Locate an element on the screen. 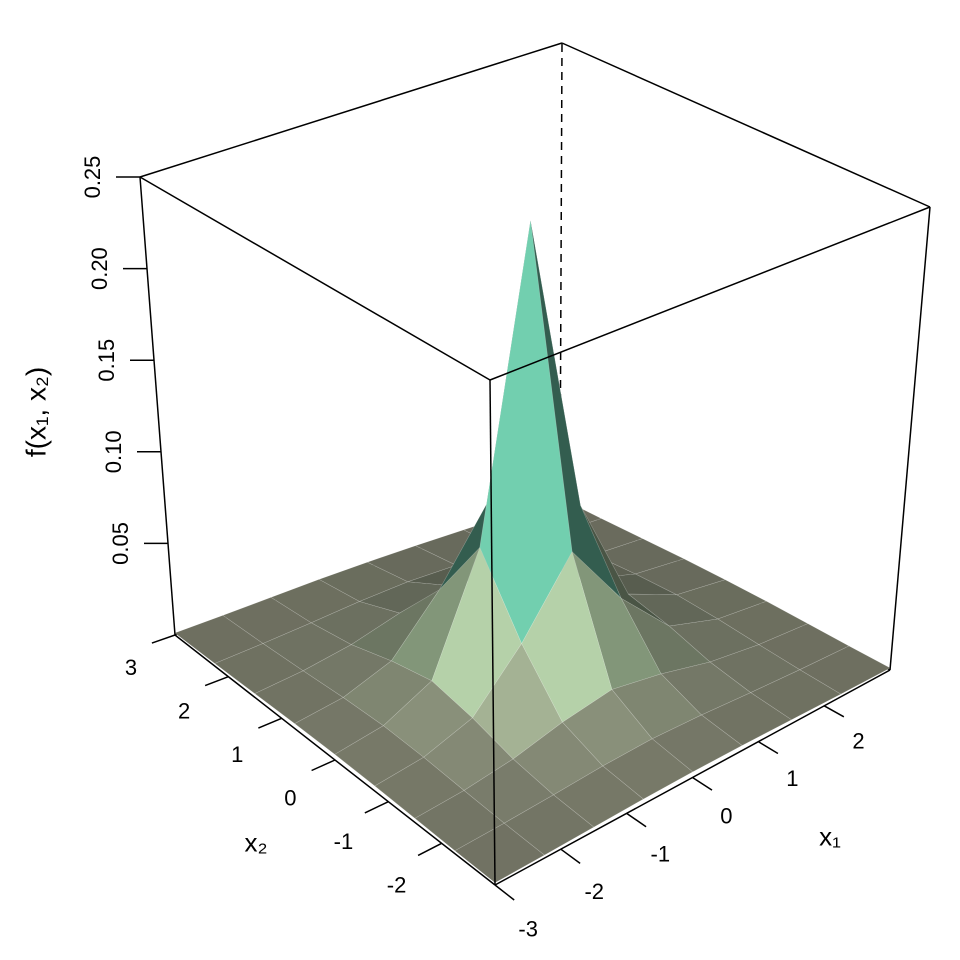 The image size is (960, 960). y-tick-label: 2 is located at coordinates (184, 711).